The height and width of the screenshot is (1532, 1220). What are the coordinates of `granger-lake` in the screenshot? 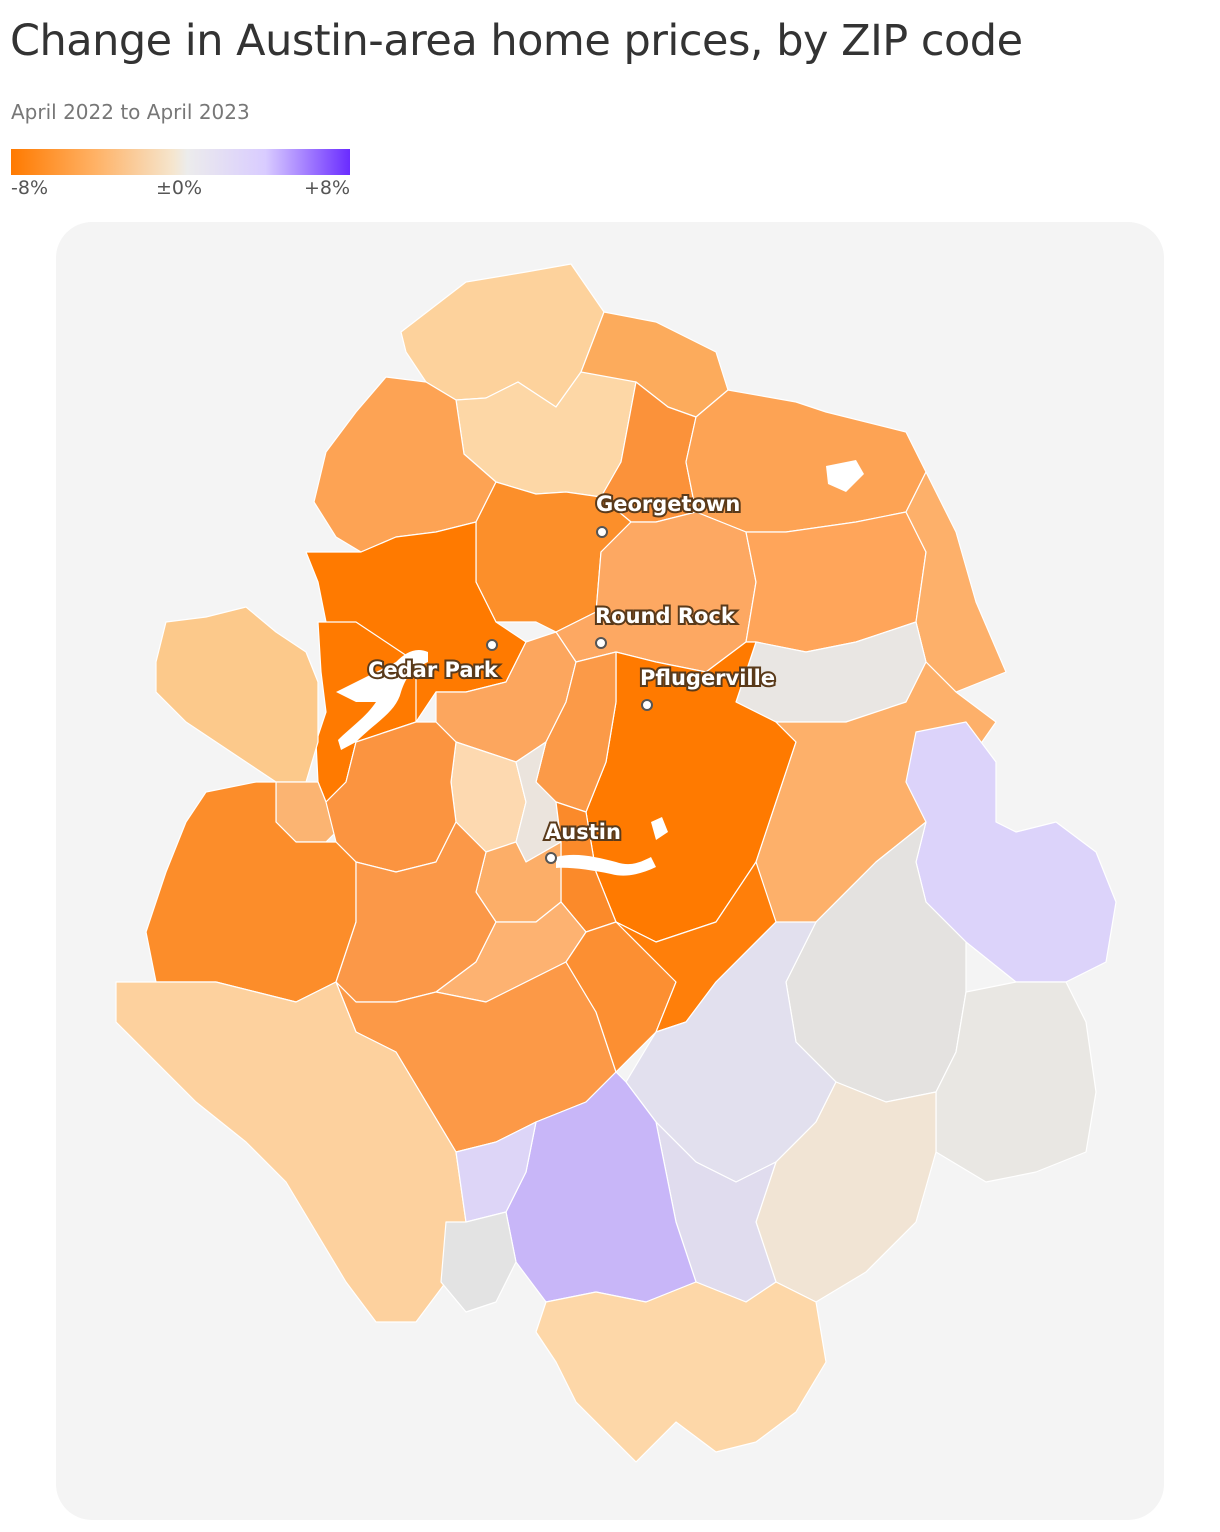 It's located at (845, 476).